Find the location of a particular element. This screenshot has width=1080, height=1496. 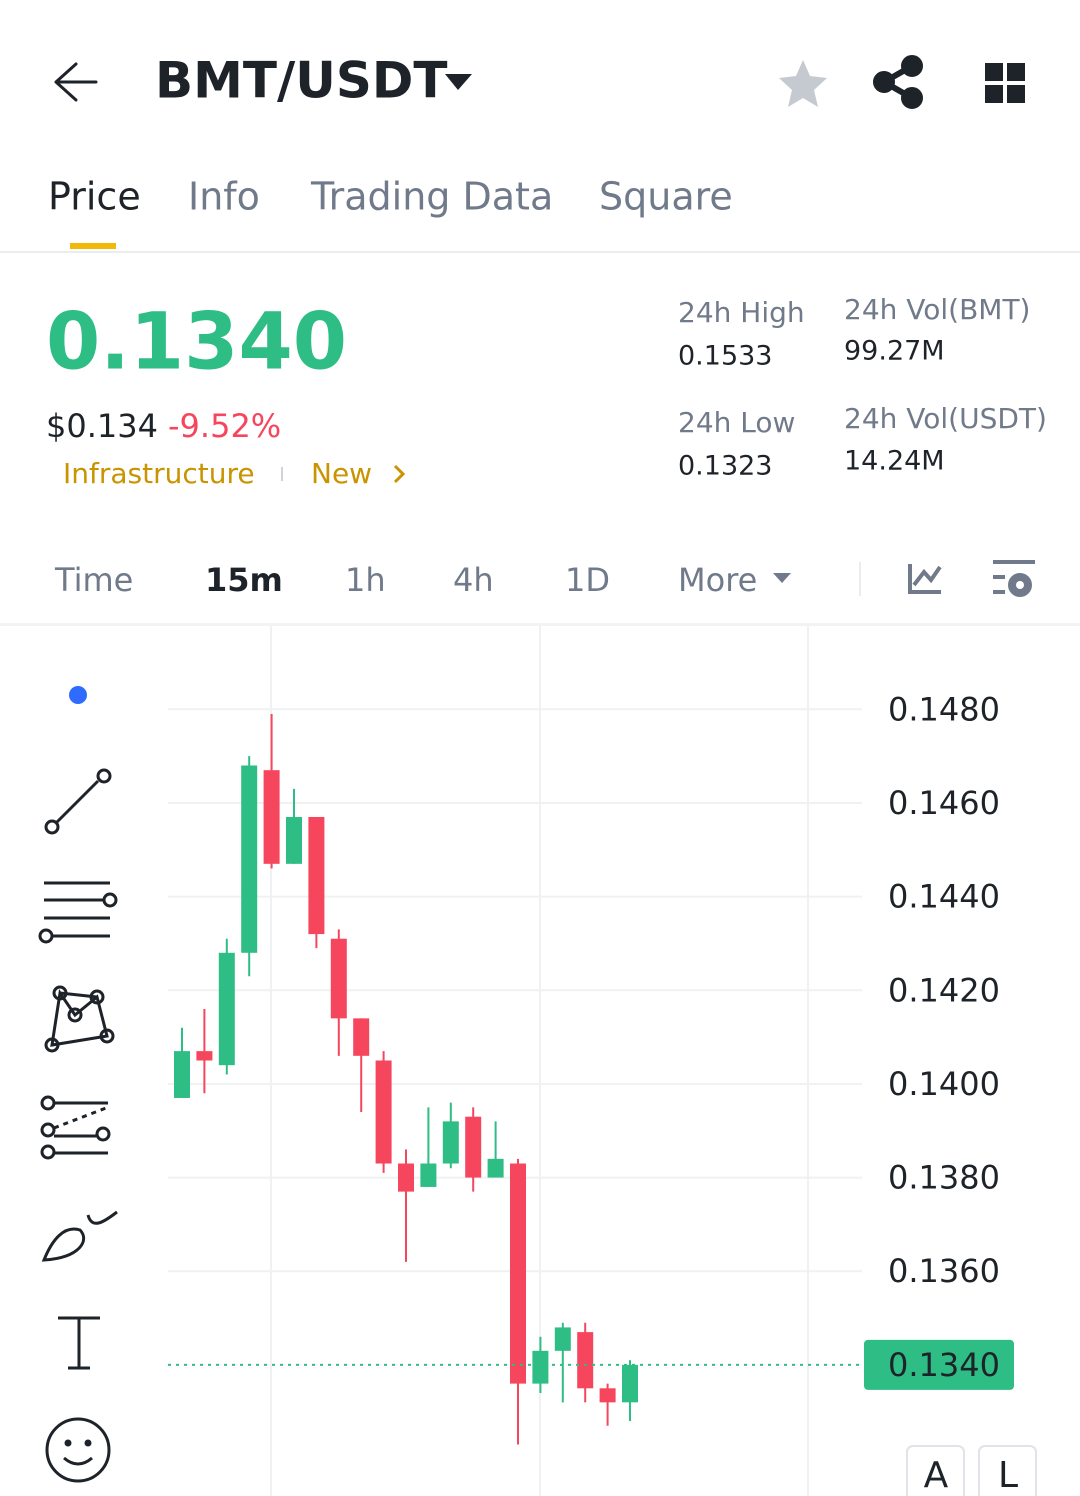

usd-price: $0.134 is located at coordinates (102, 426).